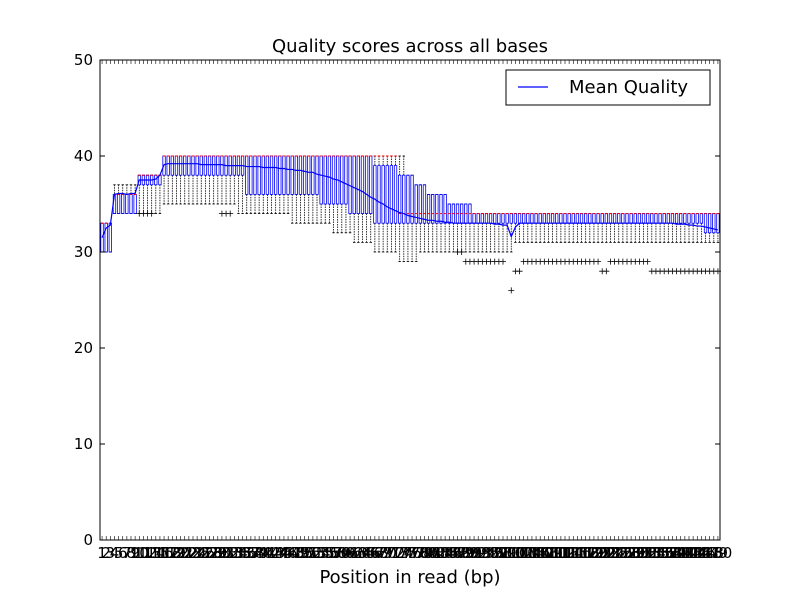 Image resolution: width=800 pixels, height=600 pixels. I want to click on x-tick-label-125: 125, so click(614, 553).